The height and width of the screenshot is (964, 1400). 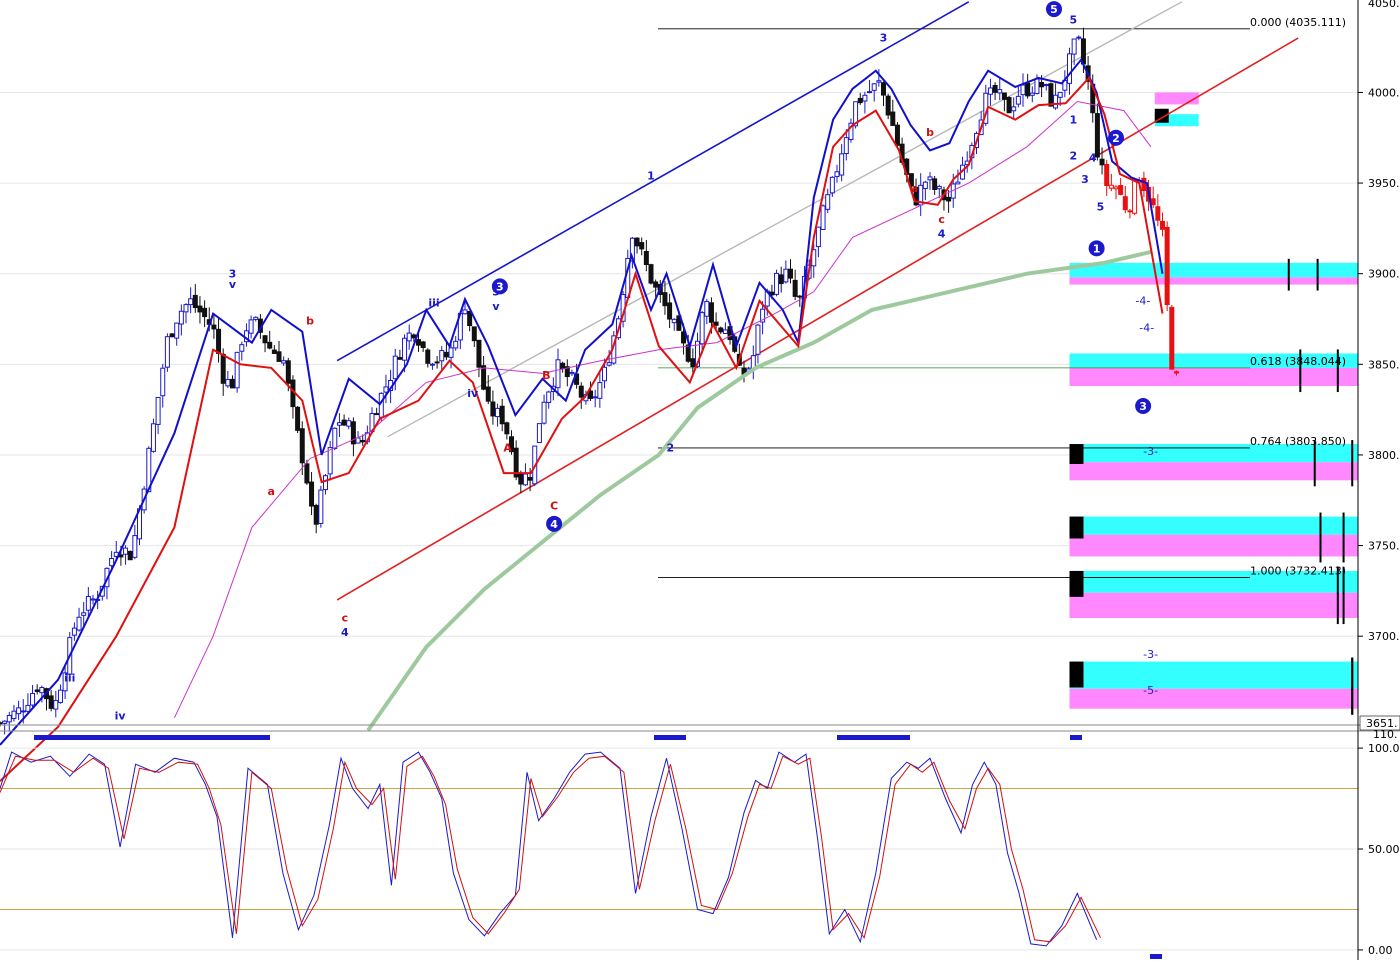 I want to click on wave-label: 2, so click(x=1074, y=156).